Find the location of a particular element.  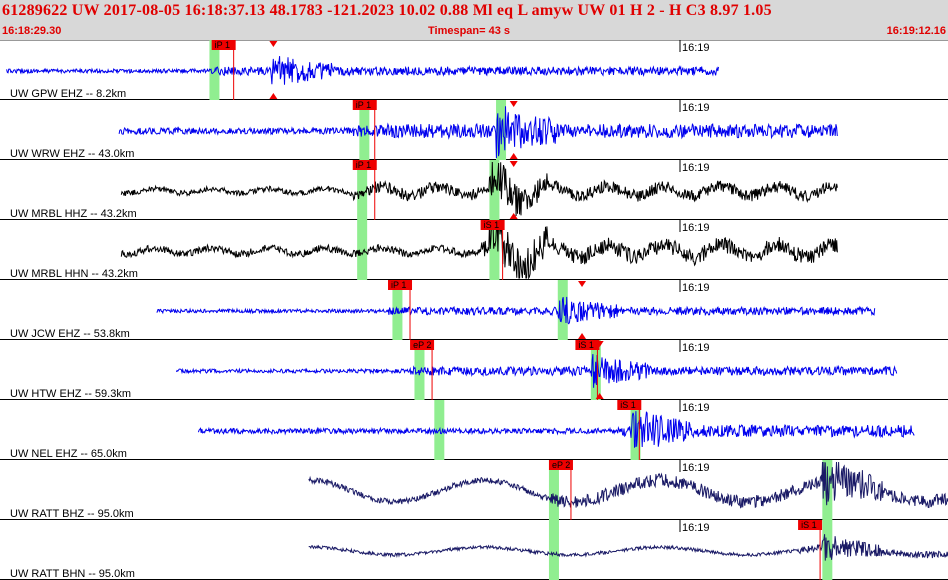

trace-panel: iS 1 UW NEL EHZ -- 65.0km 16:19 is located at coordinates (474, 430).